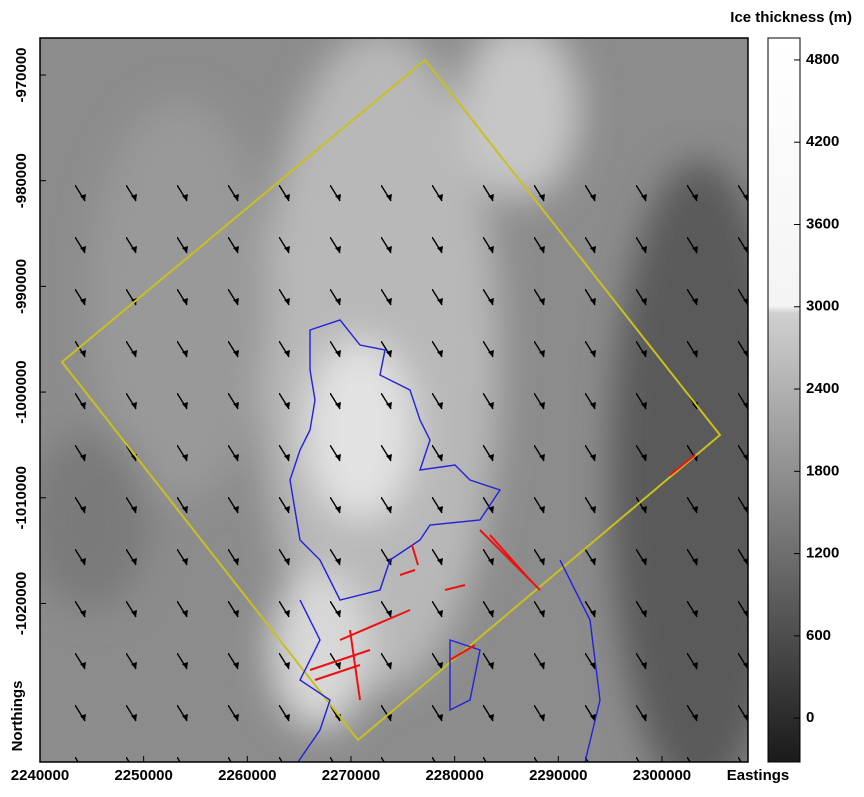 This screenshot has width=864, height=797. Describe the element at coordinates (21, 603) in the screenshot. I see `y-tick-label: -1020000` at that location.